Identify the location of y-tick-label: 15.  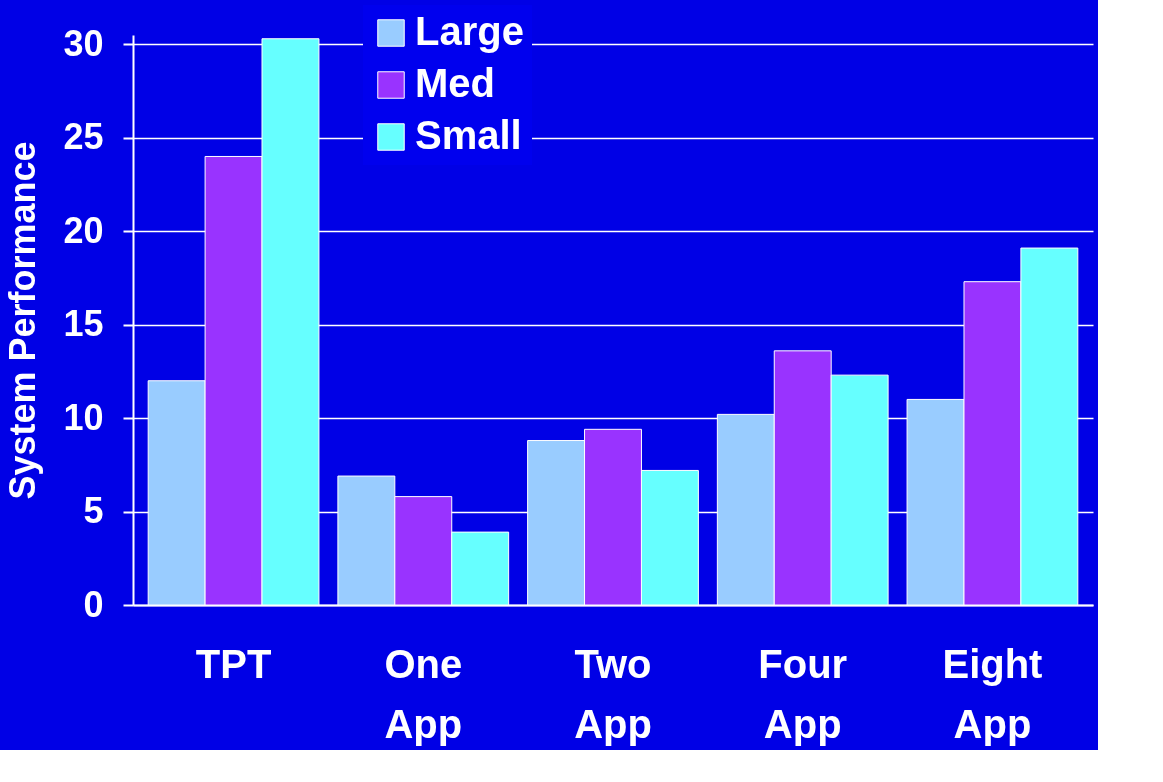
(83, 324).